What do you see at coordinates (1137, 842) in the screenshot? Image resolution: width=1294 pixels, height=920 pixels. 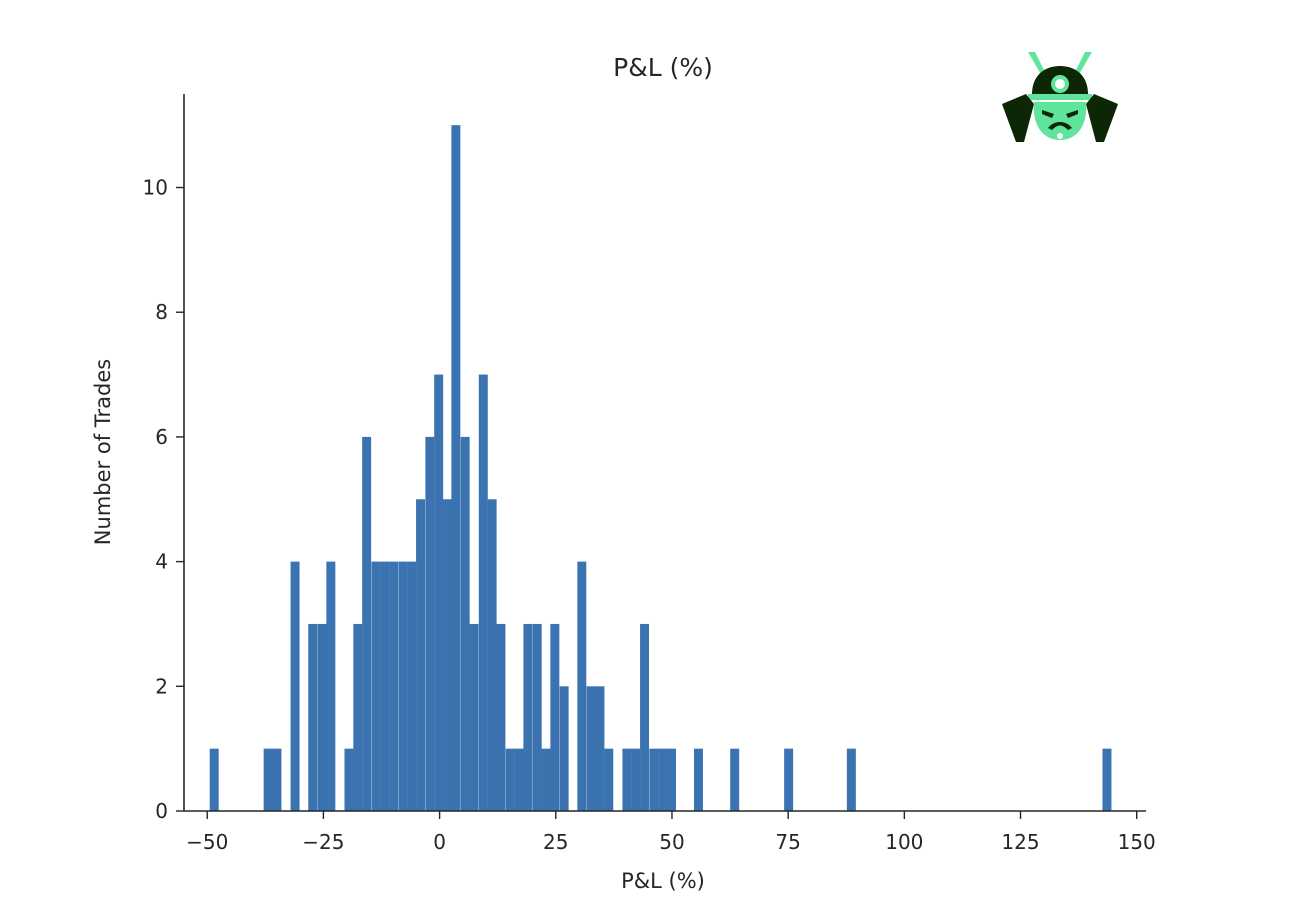 I see `x-tick-label: 150` at bounding box center [1137, 842].